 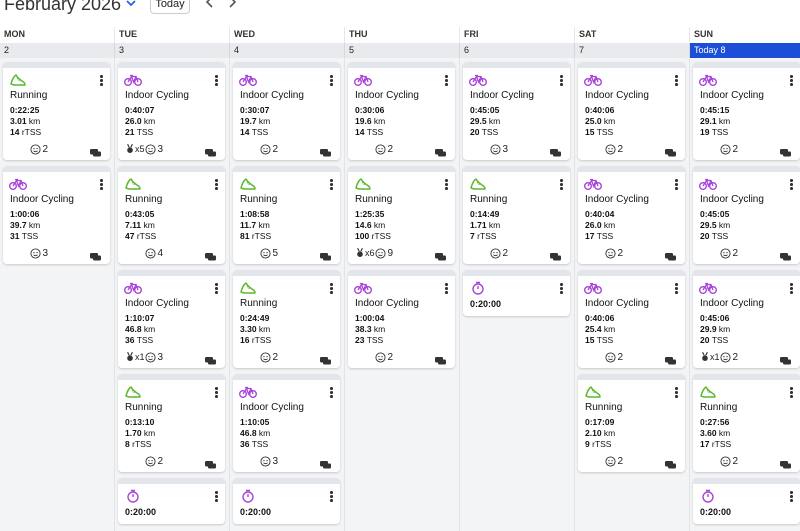 What do you see at coordinates (401, 319) in the screenshot?
I see `workout-card: Indoor Cycling 1:00:04 38.3 km 23 TSS 2` at bounding box center [401, 319].